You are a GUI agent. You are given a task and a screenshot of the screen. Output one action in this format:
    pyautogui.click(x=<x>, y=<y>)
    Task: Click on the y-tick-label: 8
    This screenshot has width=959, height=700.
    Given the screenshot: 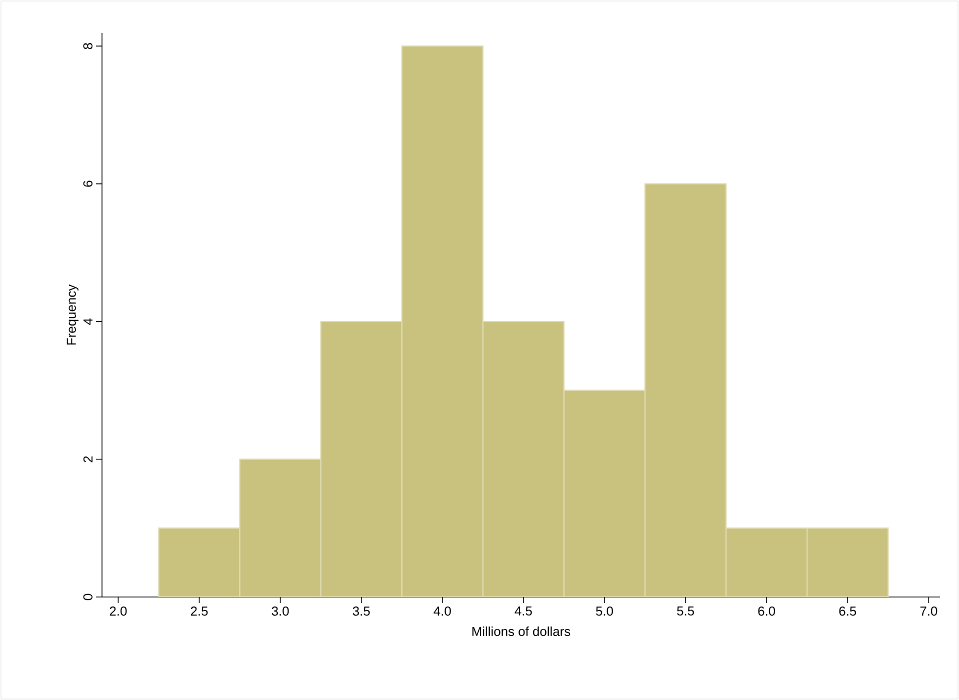 What is the action you would take?
    pyautogui.click(x=87, y=46)
    